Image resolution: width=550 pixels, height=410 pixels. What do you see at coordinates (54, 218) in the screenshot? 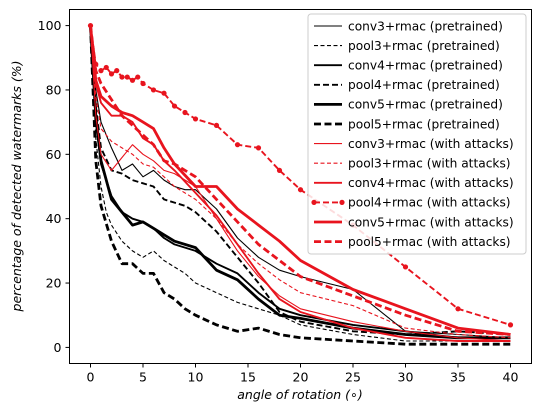
I see `y-tick-label: 40` at bounding box center [54, 218].